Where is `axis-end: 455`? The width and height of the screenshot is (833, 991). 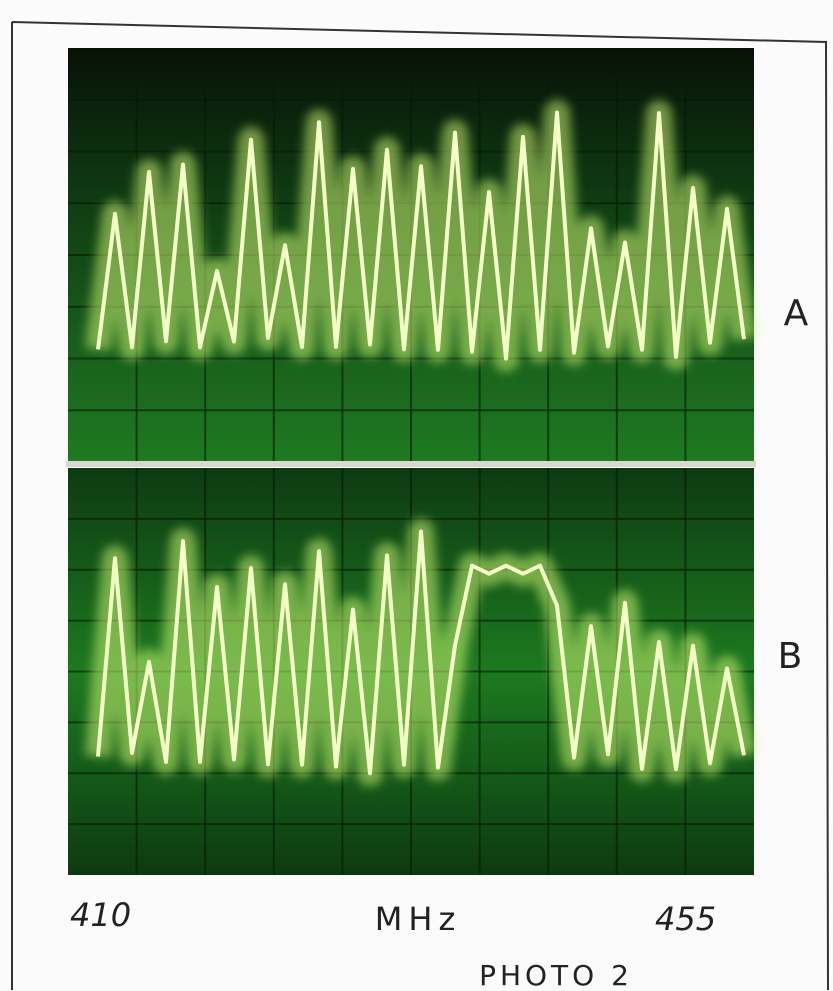 axis-end: 455 is located at coordinates (685, 919).